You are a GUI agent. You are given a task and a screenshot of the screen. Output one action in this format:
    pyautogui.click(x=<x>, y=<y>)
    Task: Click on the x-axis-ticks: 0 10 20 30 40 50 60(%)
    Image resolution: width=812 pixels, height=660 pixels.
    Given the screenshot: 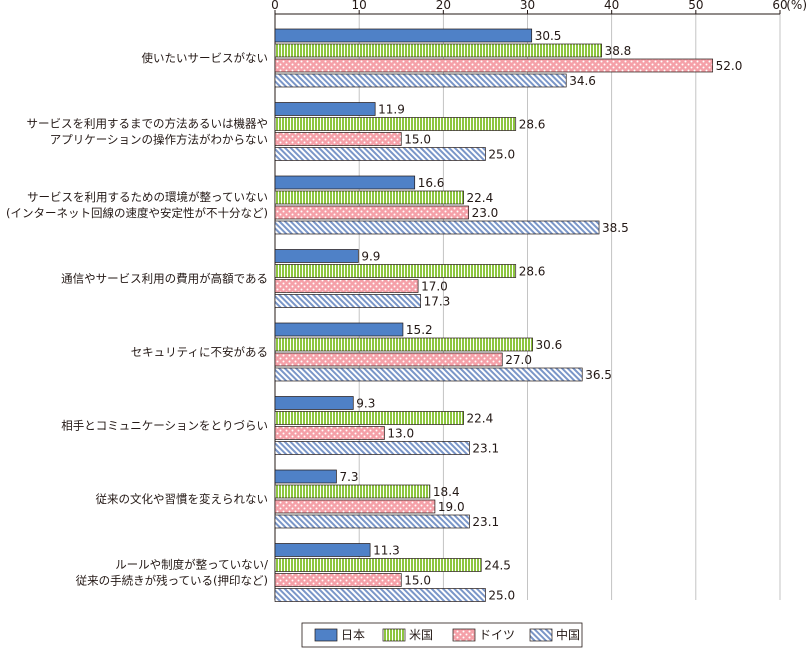 What is the action you would take?
    pyautogui.click(x=539, y=7)
    